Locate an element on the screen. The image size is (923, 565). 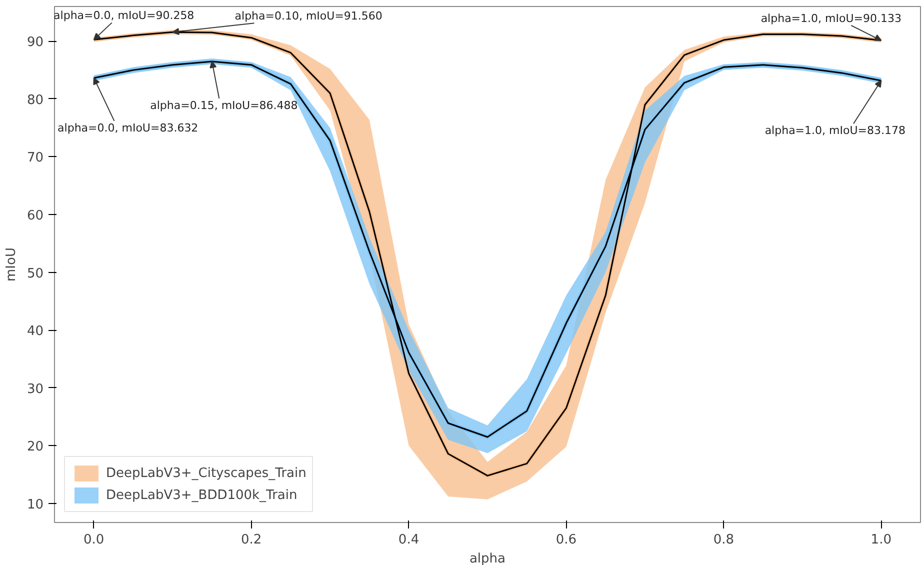
annotation: alpha=1.0, mIoU=83.178 is located at coordinates (835, 131).